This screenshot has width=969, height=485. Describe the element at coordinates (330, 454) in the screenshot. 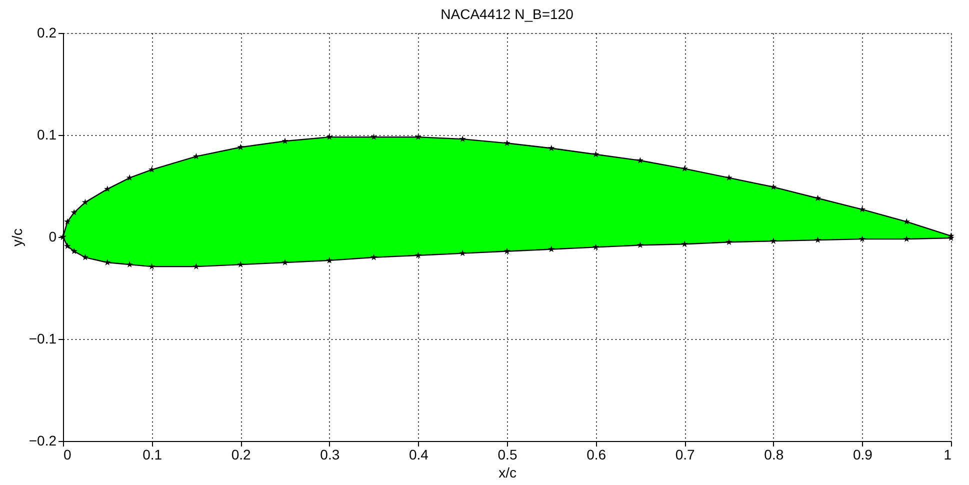

I see `x-tick-label: 0.3` at that location.